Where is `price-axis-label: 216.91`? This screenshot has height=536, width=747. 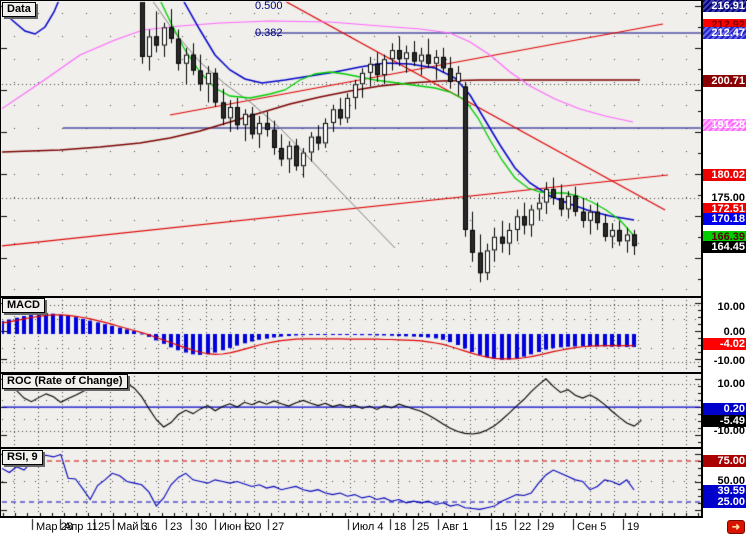 price-axis-label: 216.91 is located at coordinates (724, 6).